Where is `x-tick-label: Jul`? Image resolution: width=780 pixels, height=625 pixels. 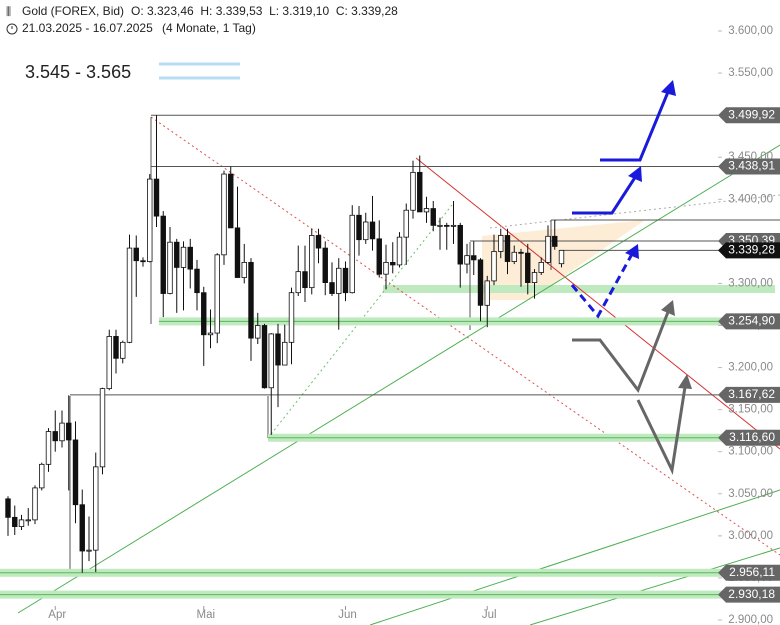
x-tick-label: Jul is located at coordinates (489, 615).